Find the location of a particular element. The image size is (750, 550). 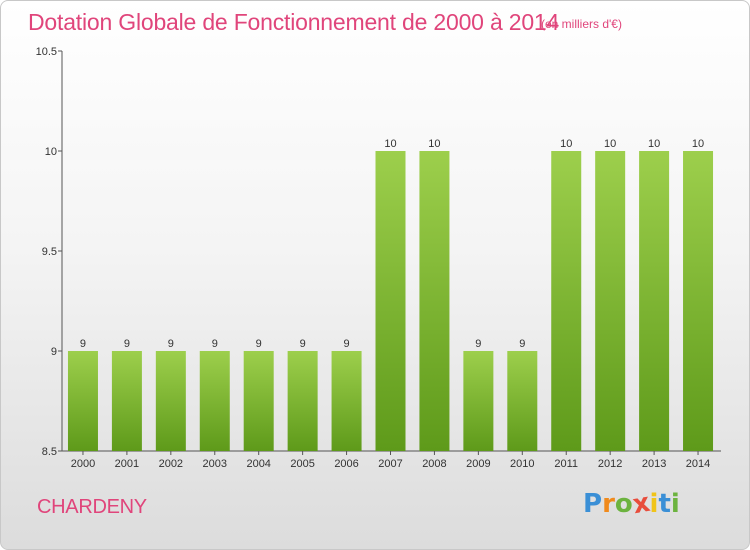

data-label-2010: 9 is located at coordinates (522, 344).